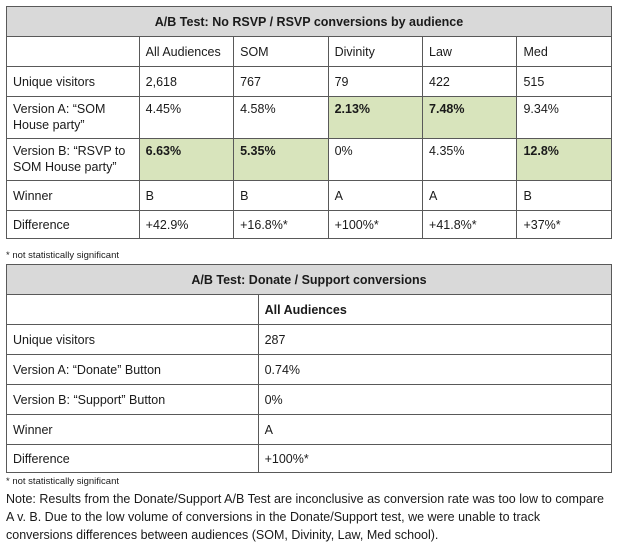 This screenshot has width=619, height=552. What do you see at coordinates (564, 81) in the screenshot?
I see `table-cell: 515` at bounding box center [564, 81].